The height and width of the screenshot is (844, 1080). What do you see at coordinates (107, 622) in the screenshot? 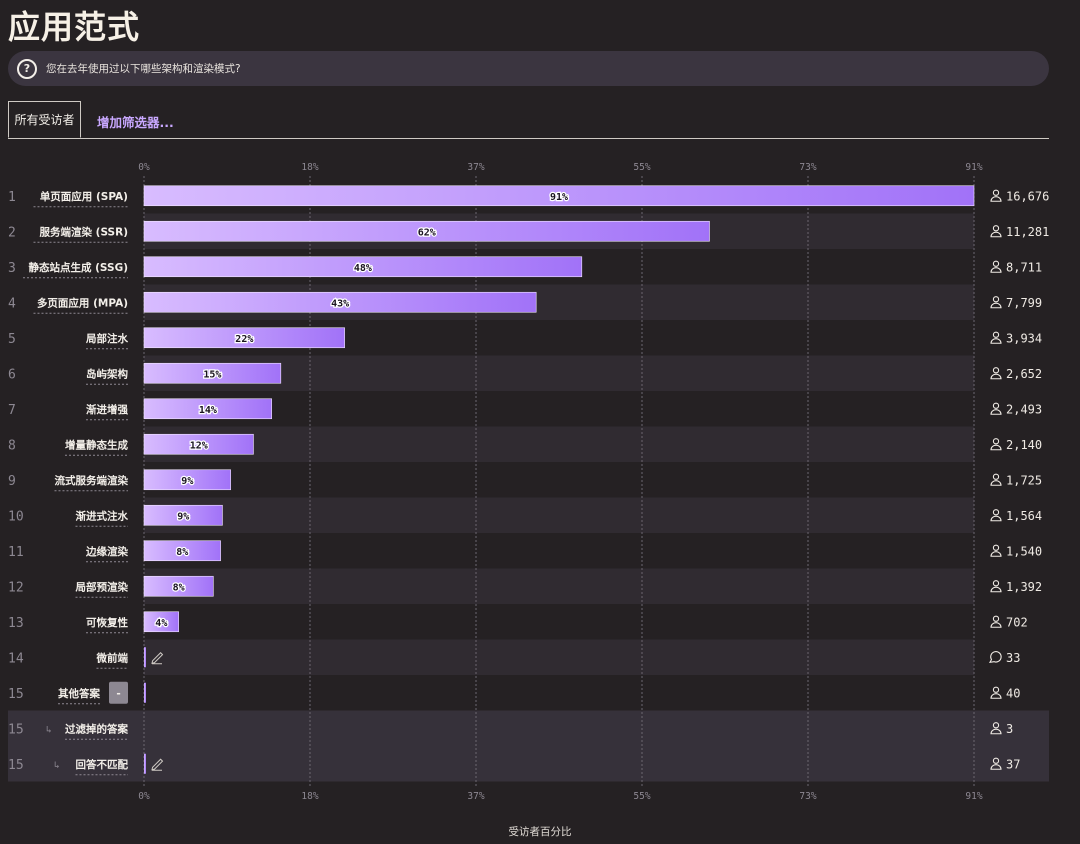
I see `category-label: 可恢复性` at bounding box center [107, 622].